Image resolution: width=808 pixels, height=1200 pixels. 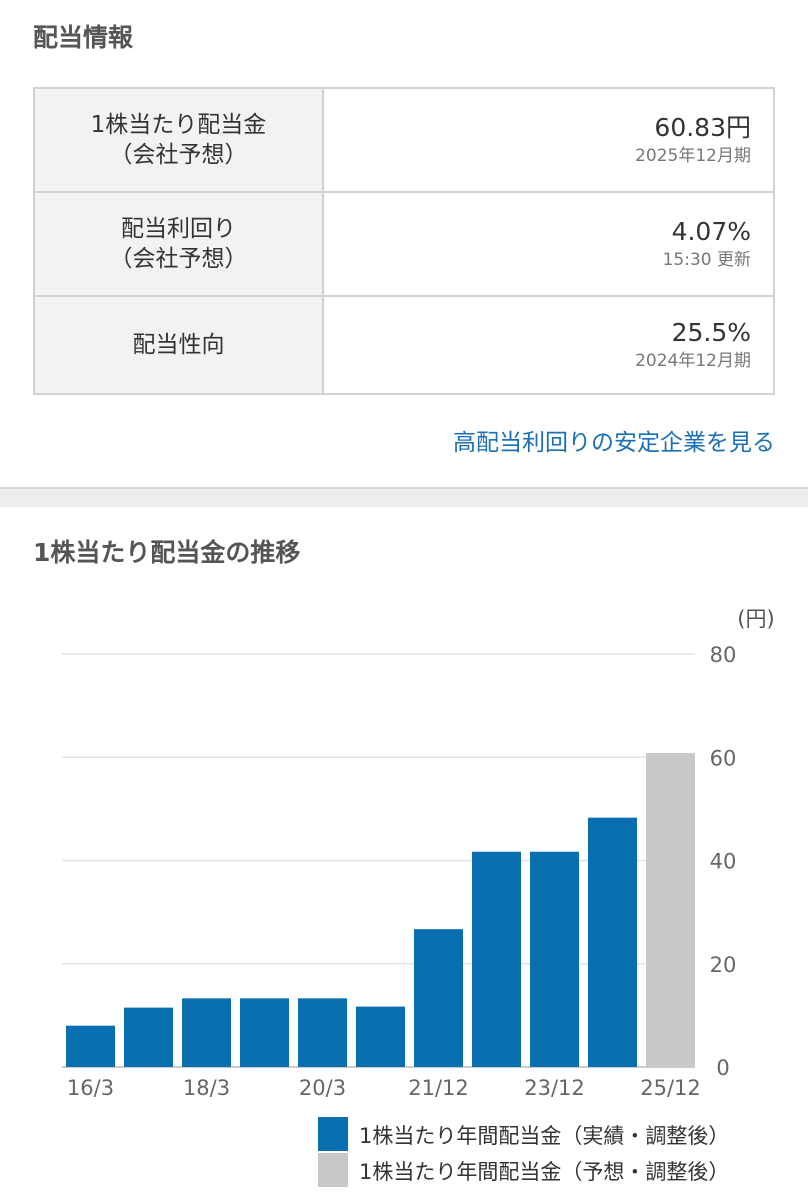 I want to click on table-row: 配当性向 25.5% 2024年12月期, so click(x=404, y=345).